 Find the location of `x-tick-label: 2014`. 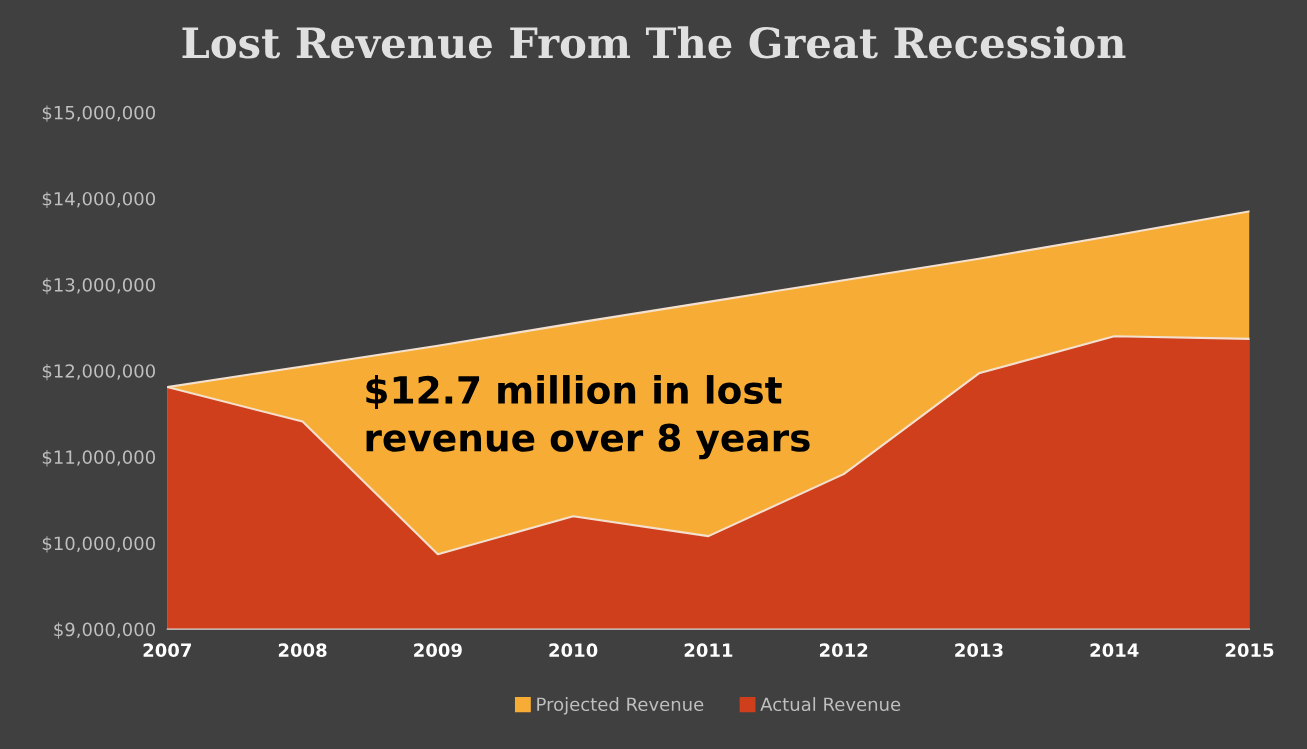

x-tick-label: 2014 is located at coordinates (1114, 650).